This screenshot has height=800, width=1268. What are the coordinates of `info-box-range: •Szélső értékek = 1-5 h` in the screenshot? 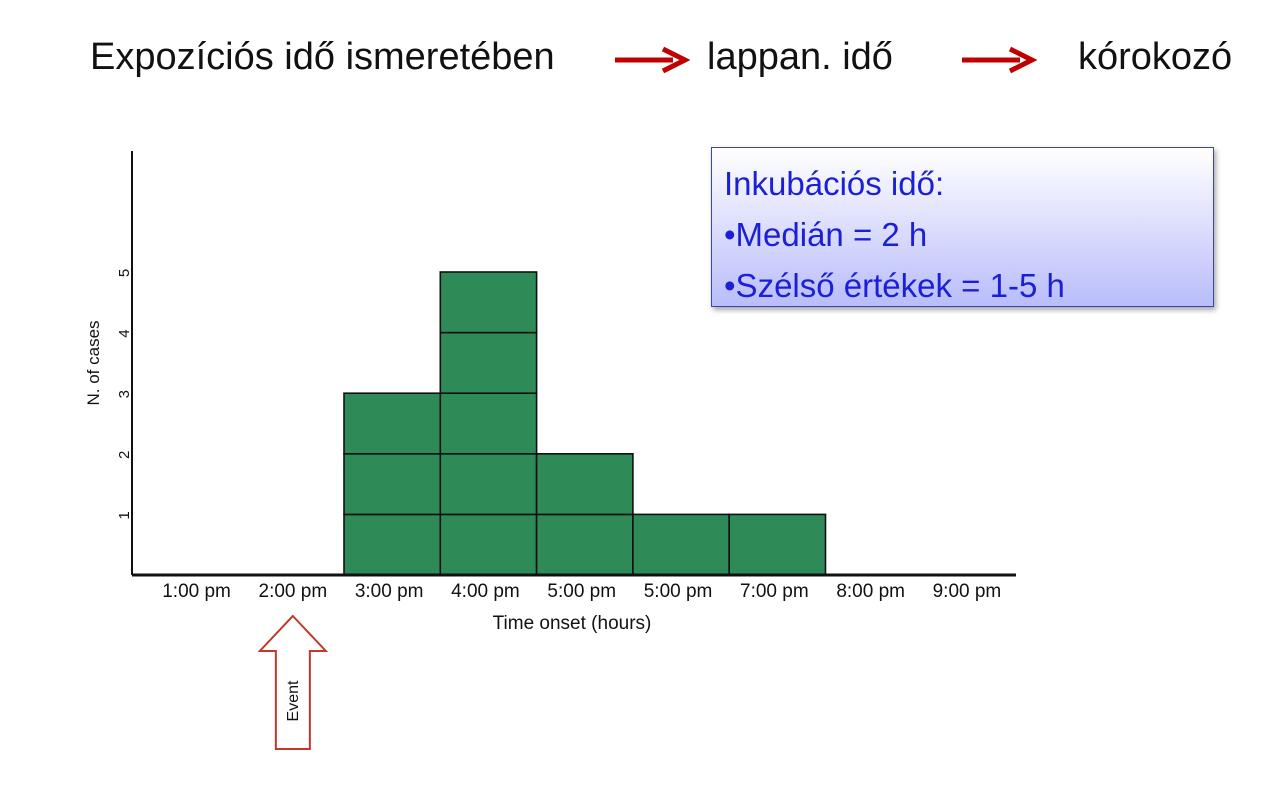 It's located at (894, 285).